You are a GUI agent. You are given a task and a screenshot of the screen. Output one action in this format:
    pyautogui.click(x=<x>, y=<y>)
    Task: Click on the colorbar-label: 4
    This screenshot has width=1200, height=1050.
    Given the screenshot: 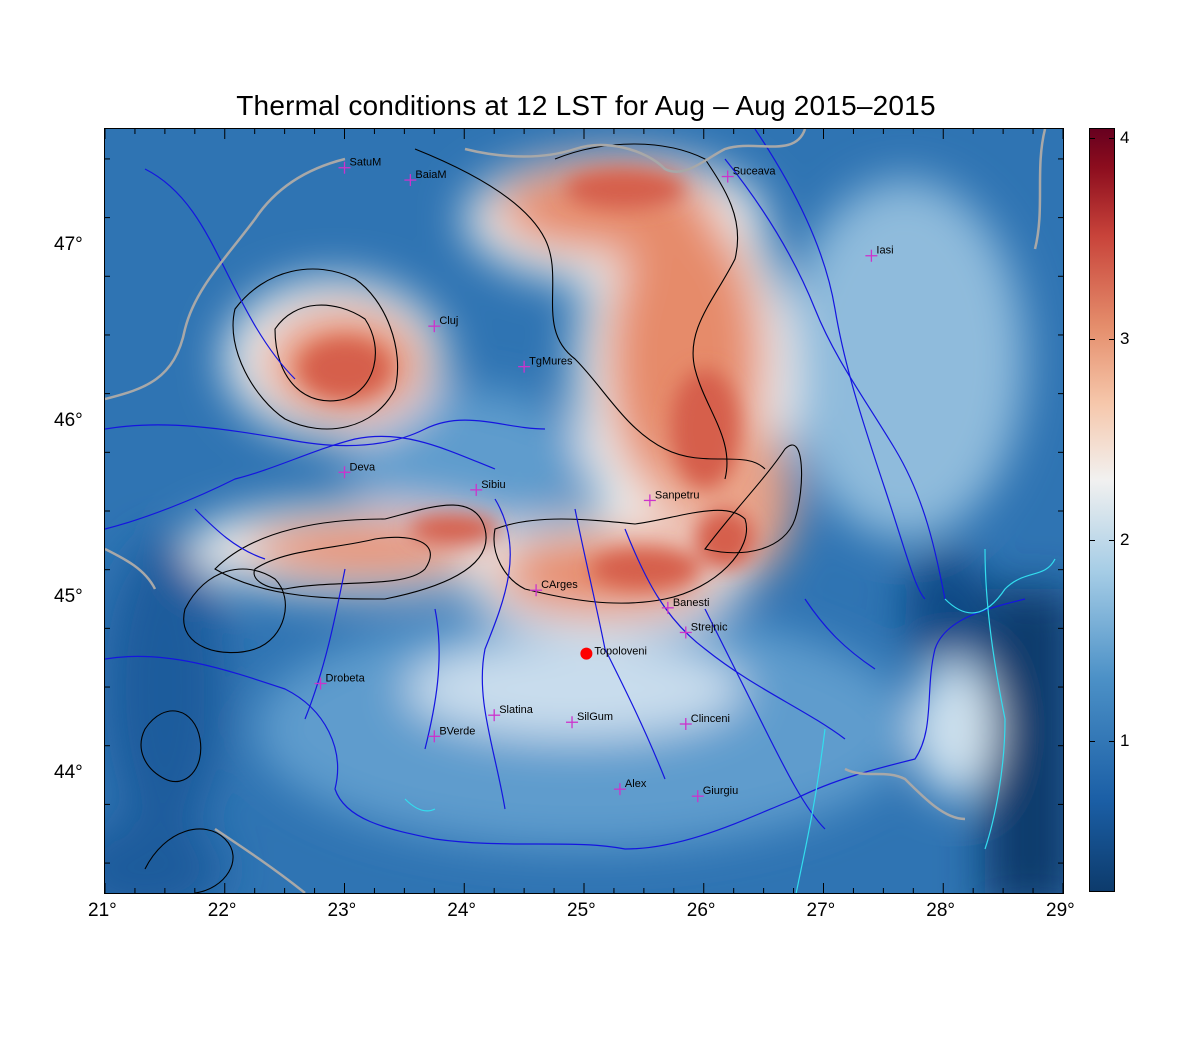 What is the action you would take?
    pyautogui.click(x=1125, y=138)
    